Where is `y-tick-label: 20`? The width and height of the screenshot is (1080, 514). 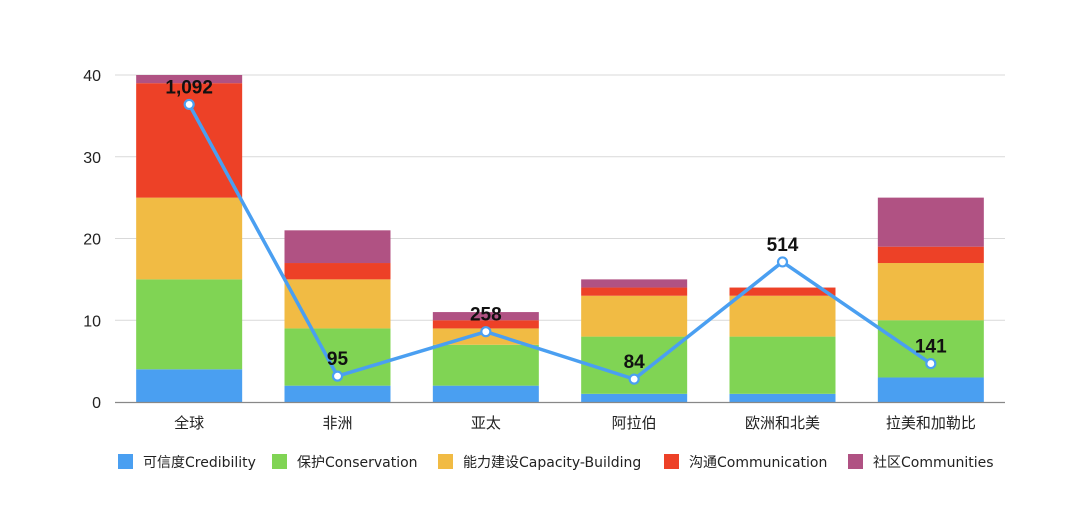
y-tick-label: 20 is located at coordinates (92, 240).